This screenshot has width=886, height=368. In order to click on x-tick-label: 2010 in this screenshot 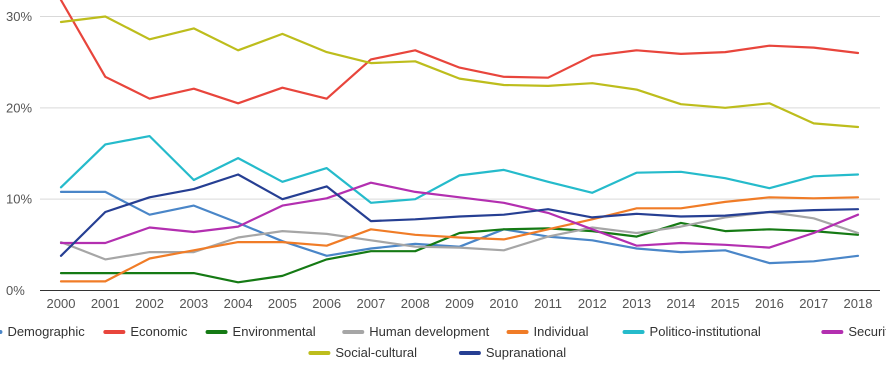, I will do `click(503, 303)`.